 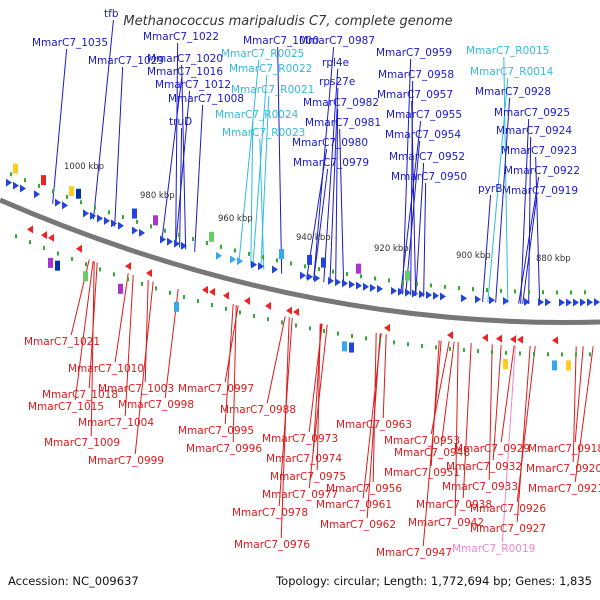 I want to click on gene-label-bottom: MmarC7_0998, so click(x=156, y=405).